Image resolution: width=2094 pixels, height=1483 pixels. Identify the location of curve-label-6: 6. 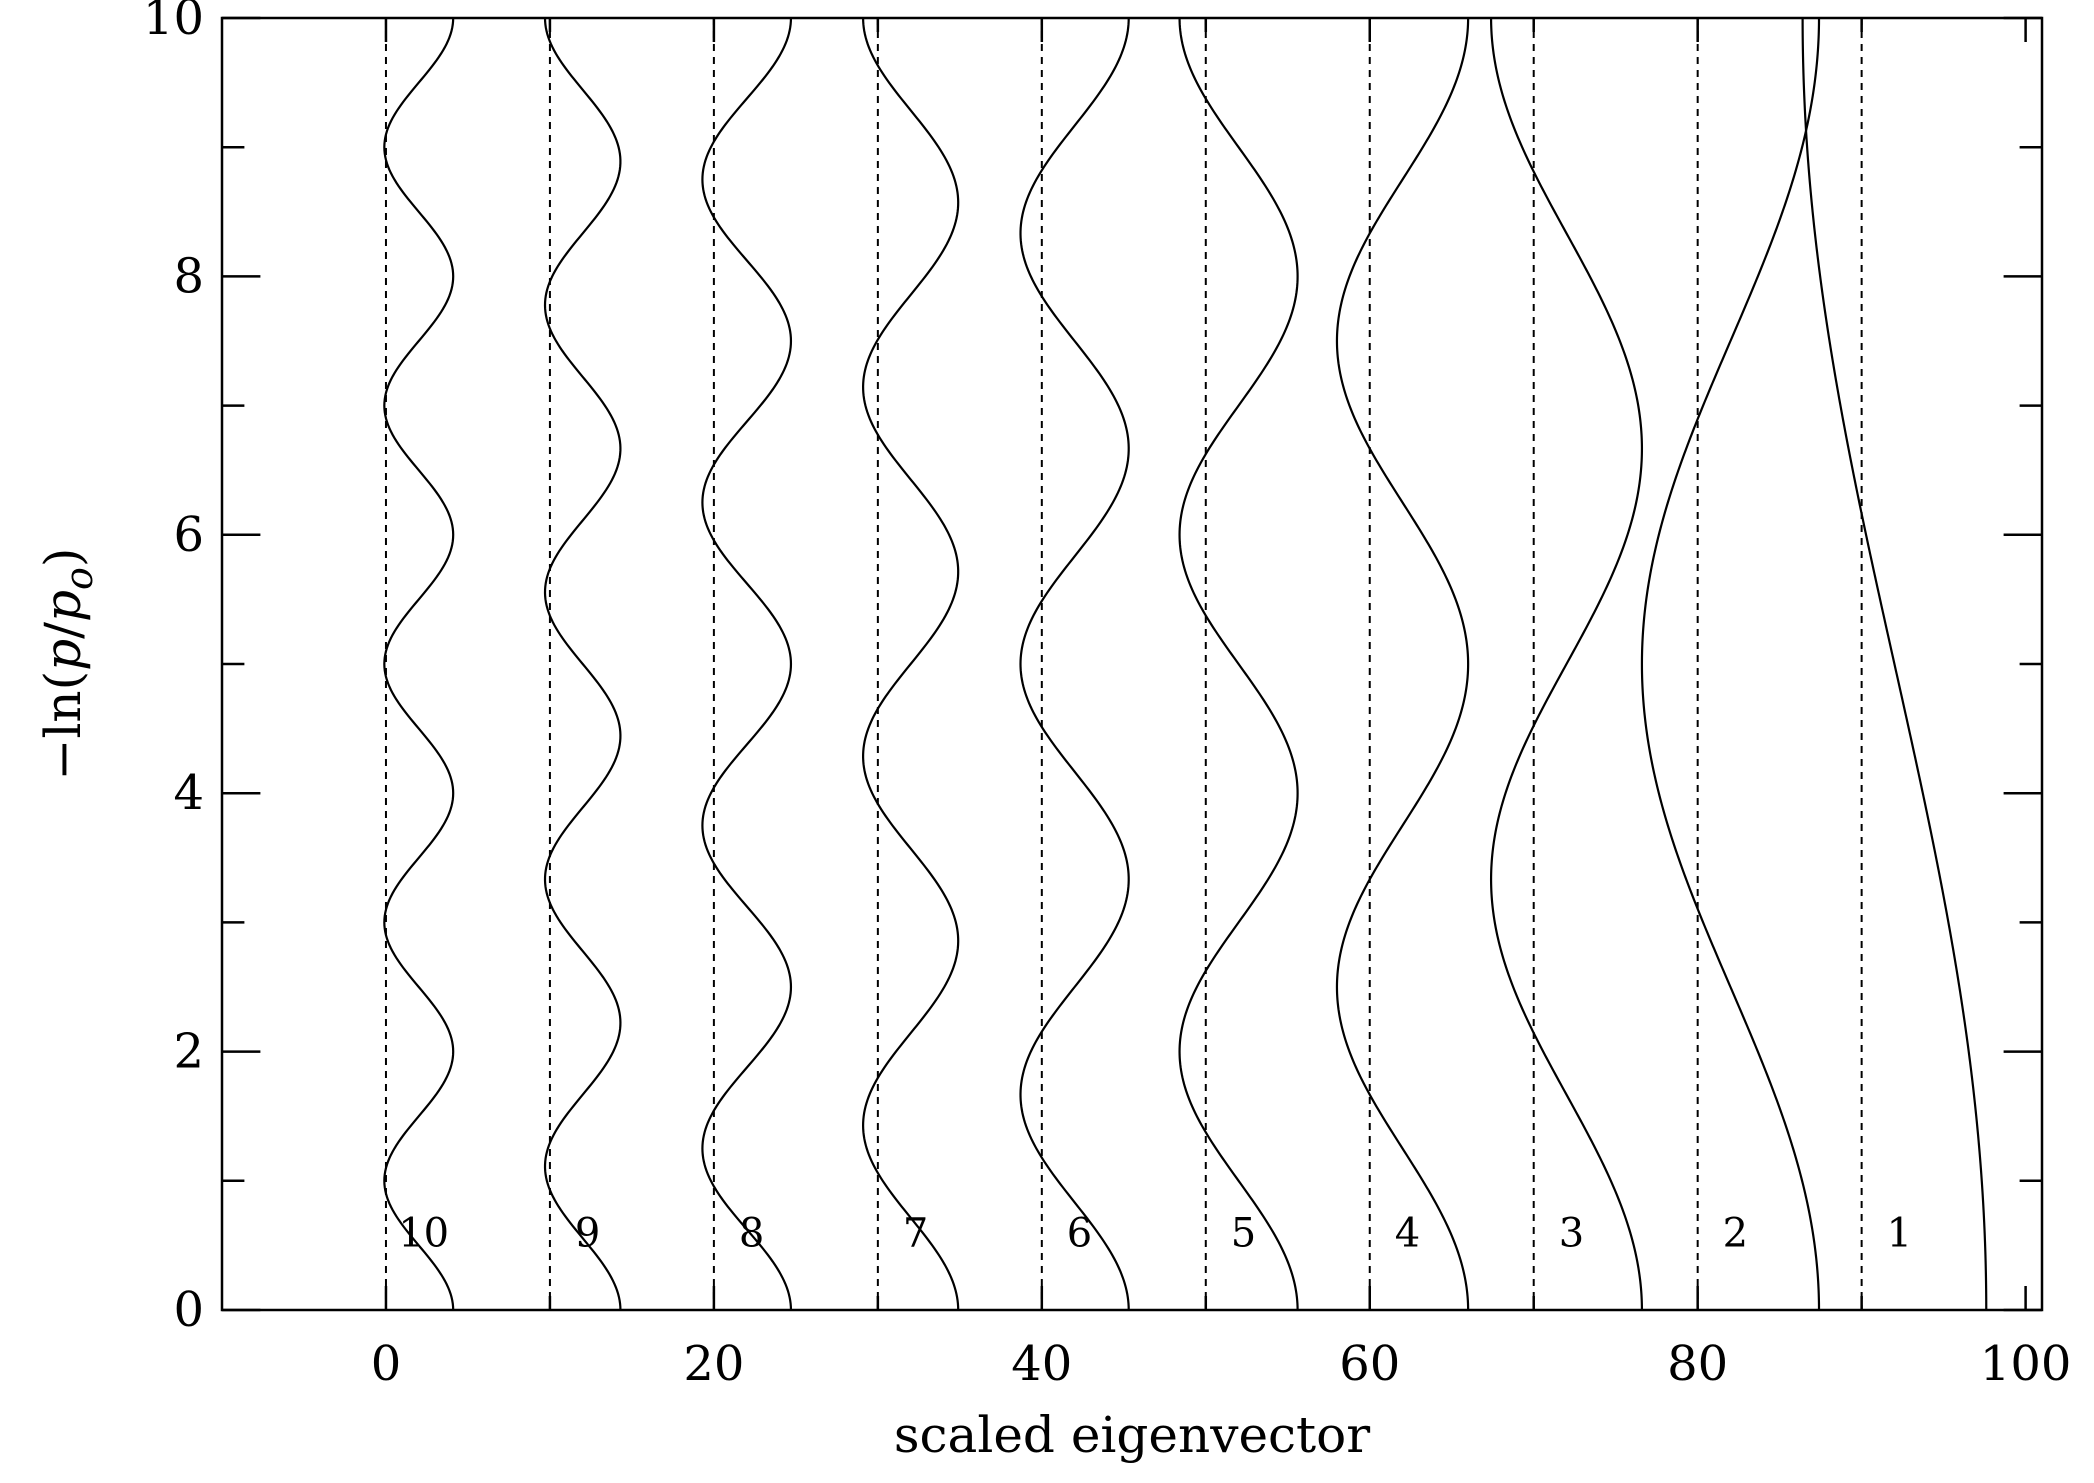
(1079, 1233).